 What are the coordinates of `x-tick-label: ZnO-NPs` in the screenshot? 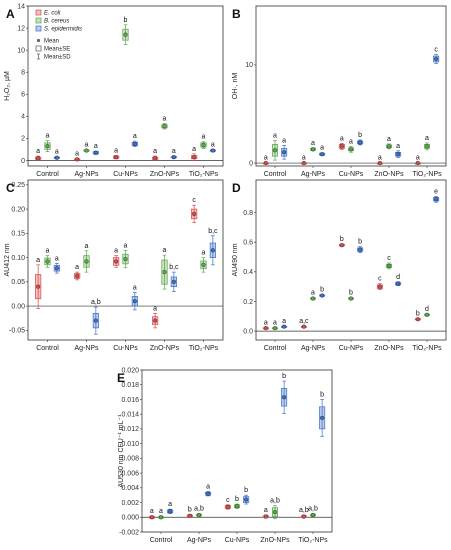 It's located at (165, 348).